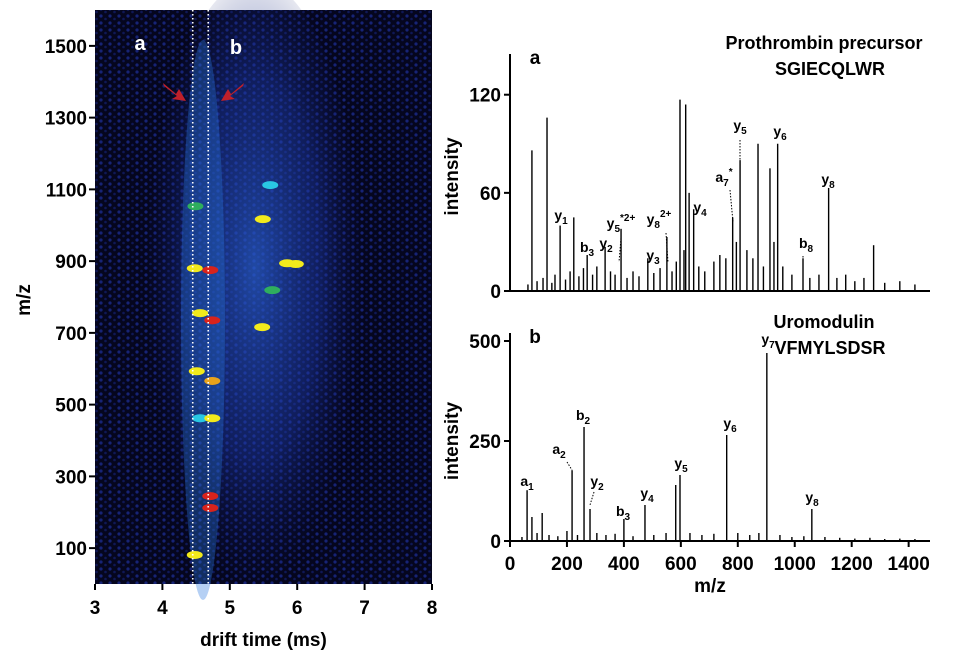 This screenshot has height=652, width=956. What do you see at coordinates (738, 564) in the screenshot?
I see `x-tick-label: 800` at bounding box center [738, 564].